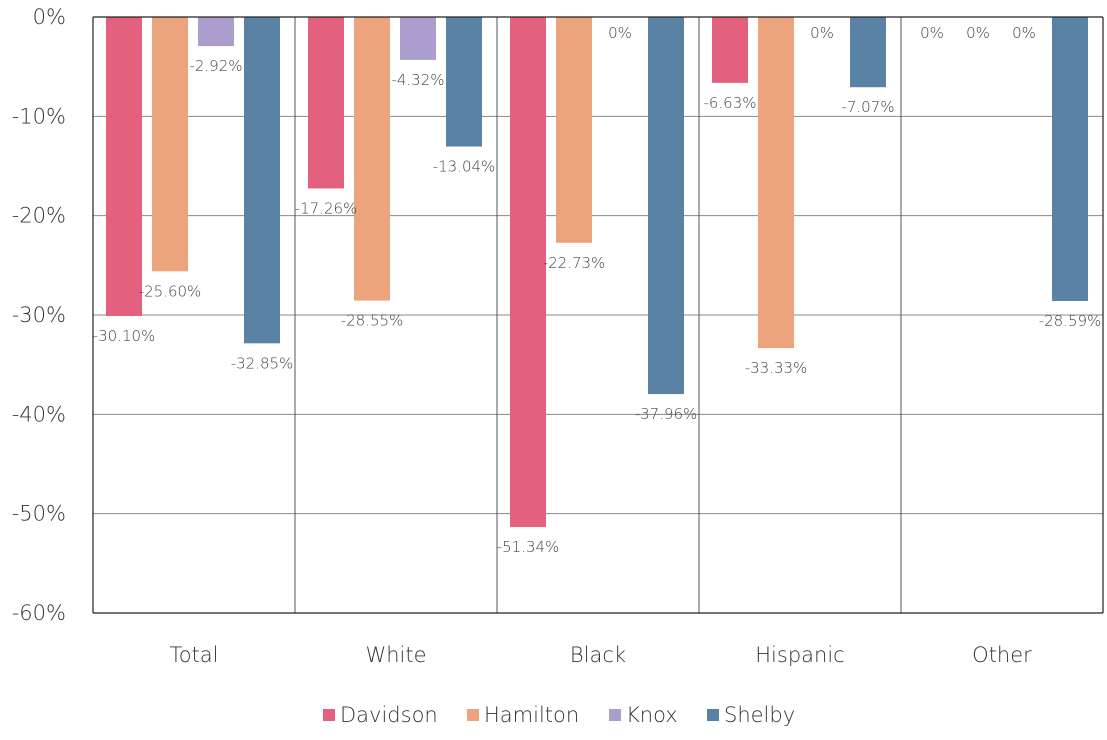 Image resolution: width=1107 pixels, height=740 pixels. What do you see at coordinates (326, 208) in the screenshot?
I see `data-label: -17.26%` at bounding box center [326, 208].